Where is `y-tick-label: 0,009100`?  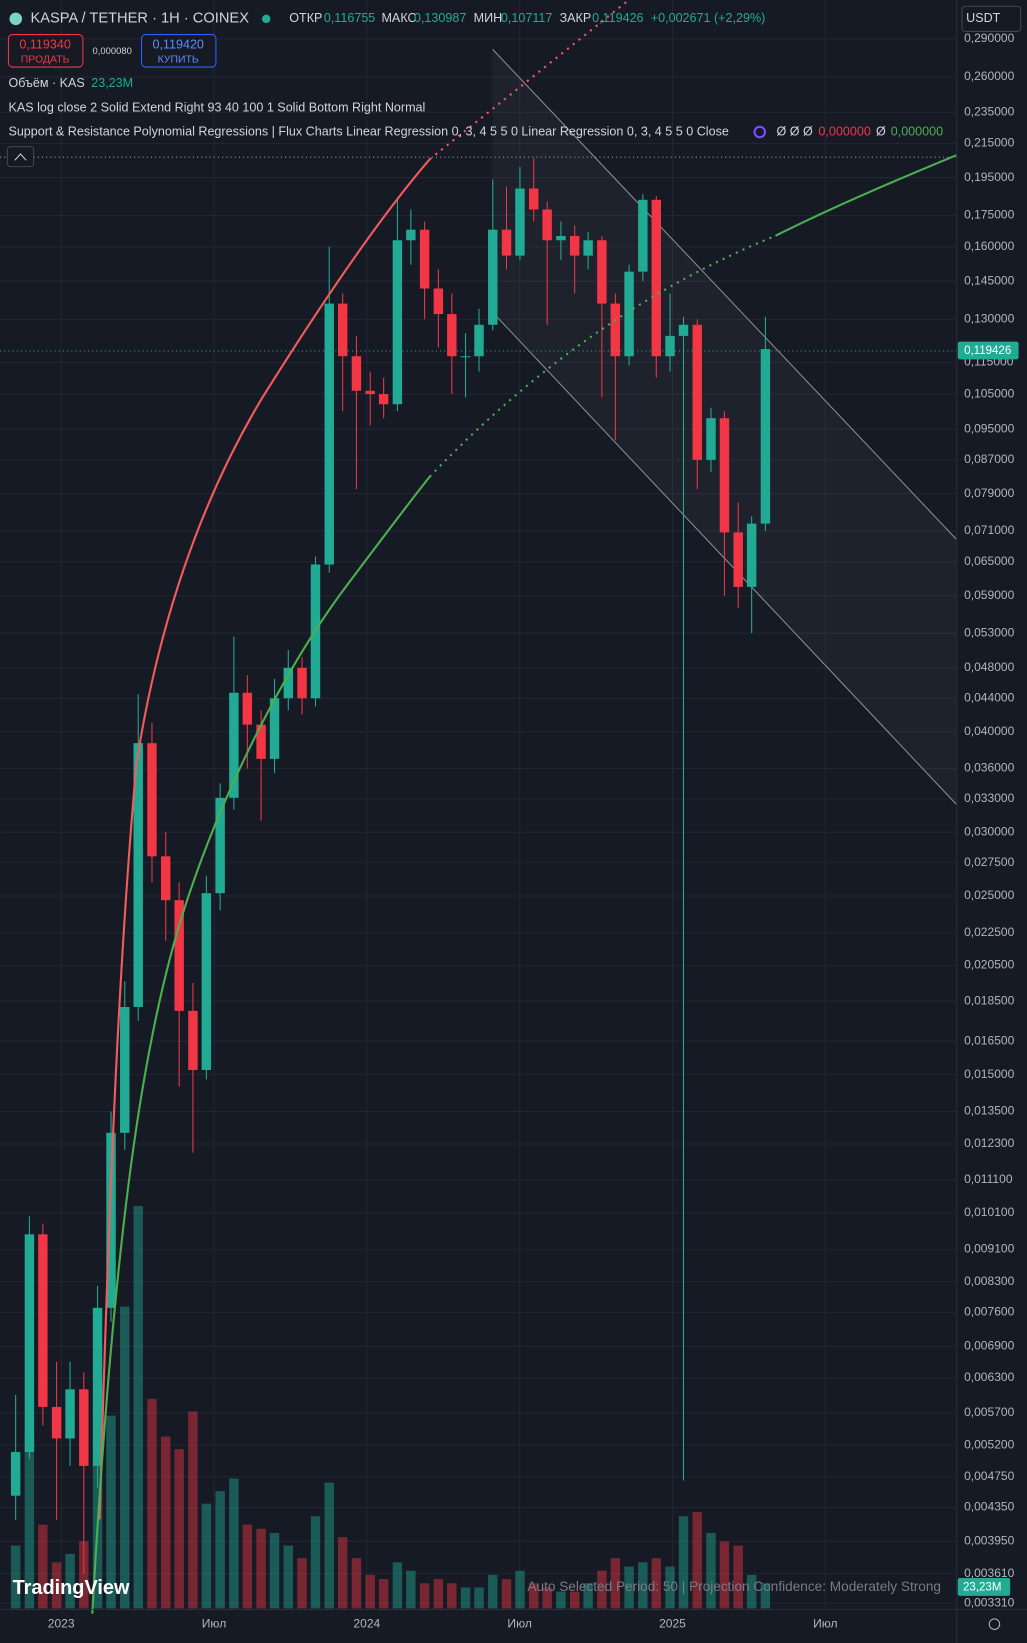 y-tick-label: 0,009100 is located at coordinates (989, 1249).